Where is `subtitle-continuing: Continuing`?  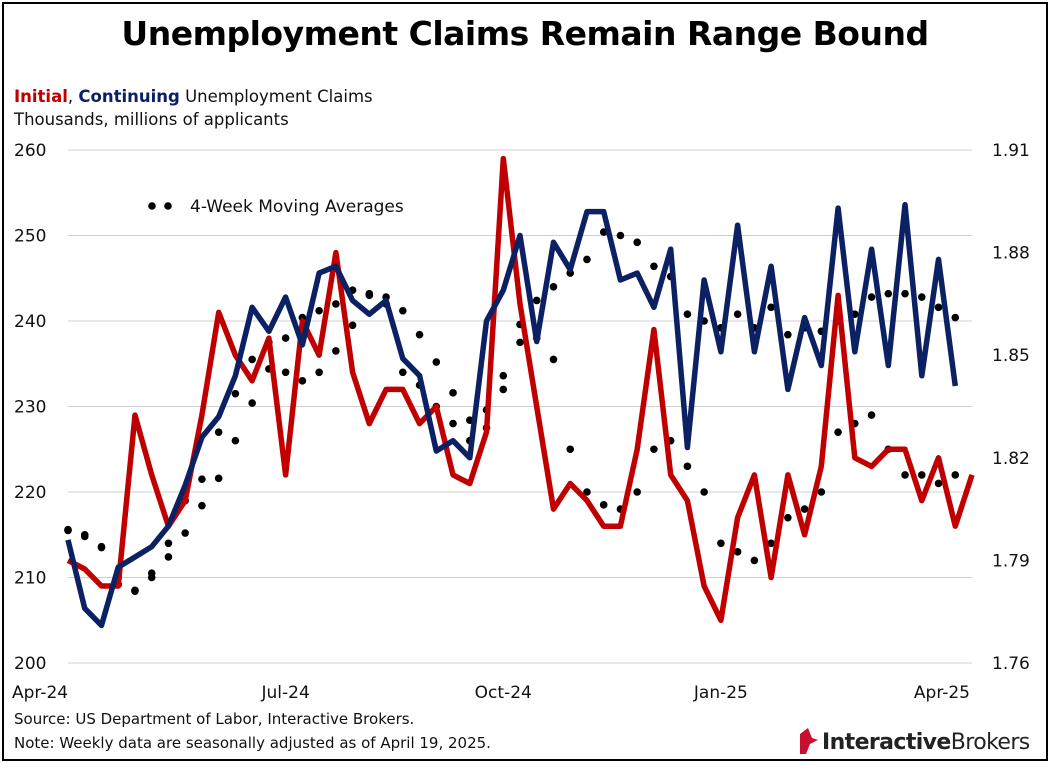
subtitle-continuing: Continuing is located at coordinates (129, 96).